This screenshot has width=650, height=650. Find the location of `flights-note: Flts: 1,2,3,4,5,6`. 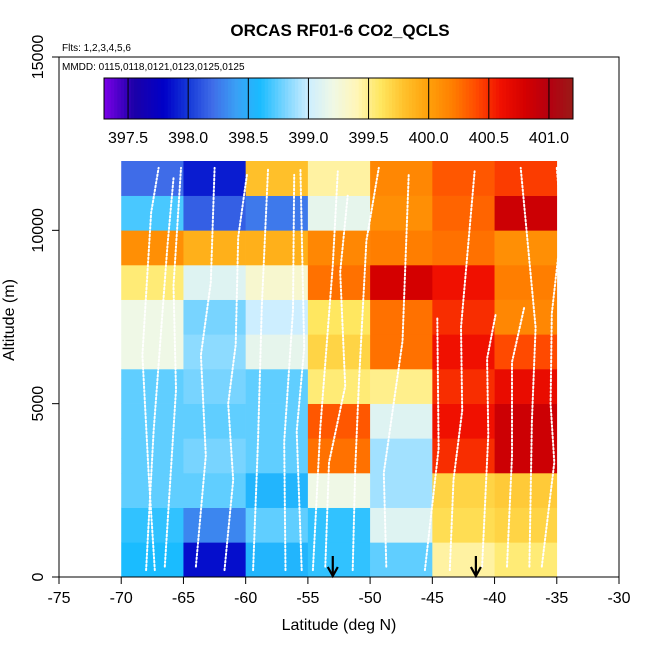

flights-note: Flts: 1,2,3,4,5,6 is located at coordinates (96, 48).